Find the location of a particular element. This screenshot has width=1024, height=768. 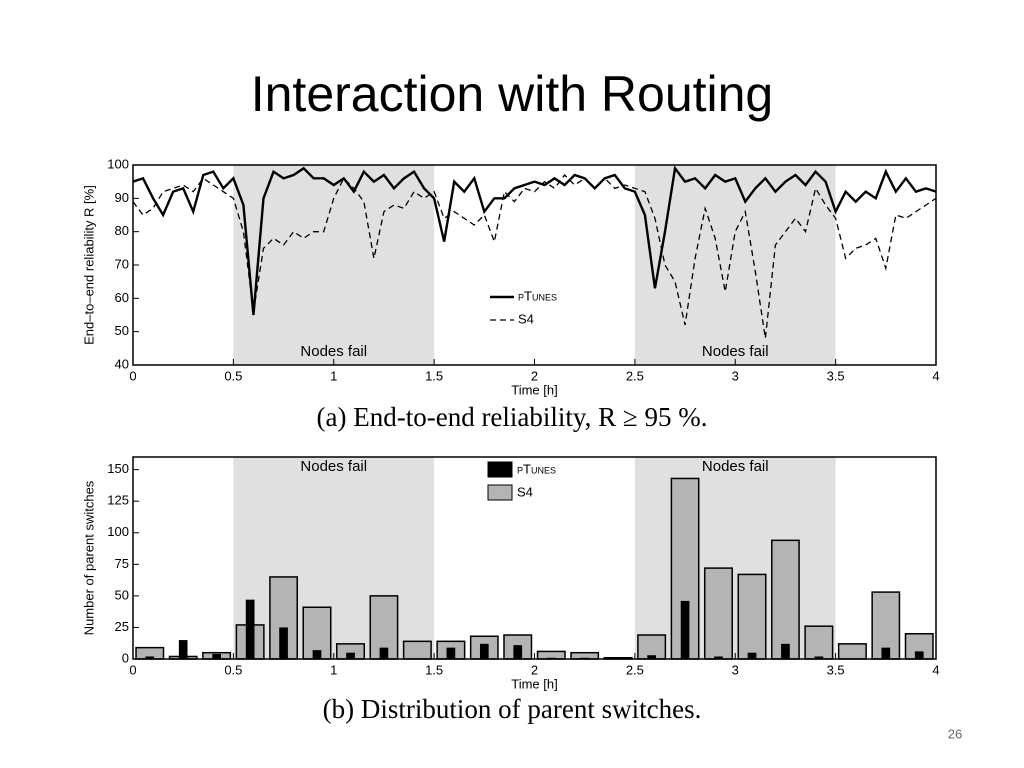

y-tick-label: 80 is located at coordinates (122, 230).